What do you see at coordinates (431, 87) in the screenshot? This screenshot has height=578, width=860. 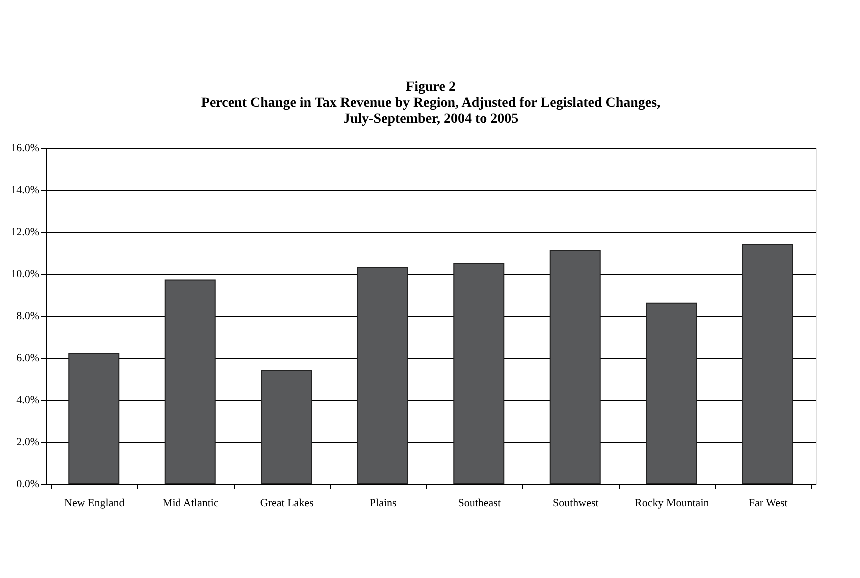 I see `text: Figure 2` at bounding box center [431, 87].